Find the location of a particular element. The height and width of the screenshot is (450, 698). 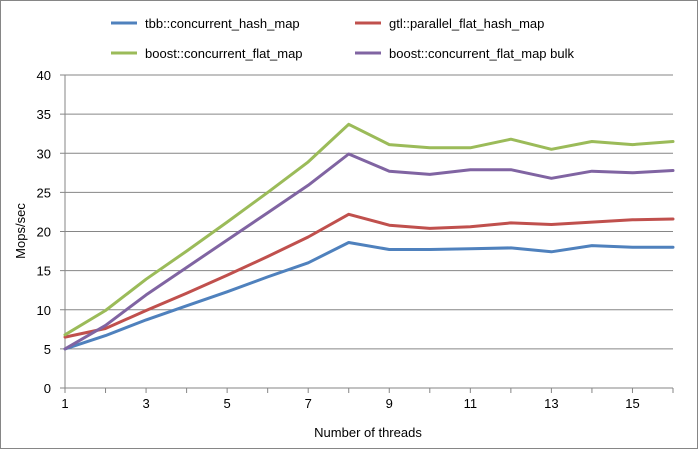

y-tick-label: 5 is located at coordinates (47, 349).